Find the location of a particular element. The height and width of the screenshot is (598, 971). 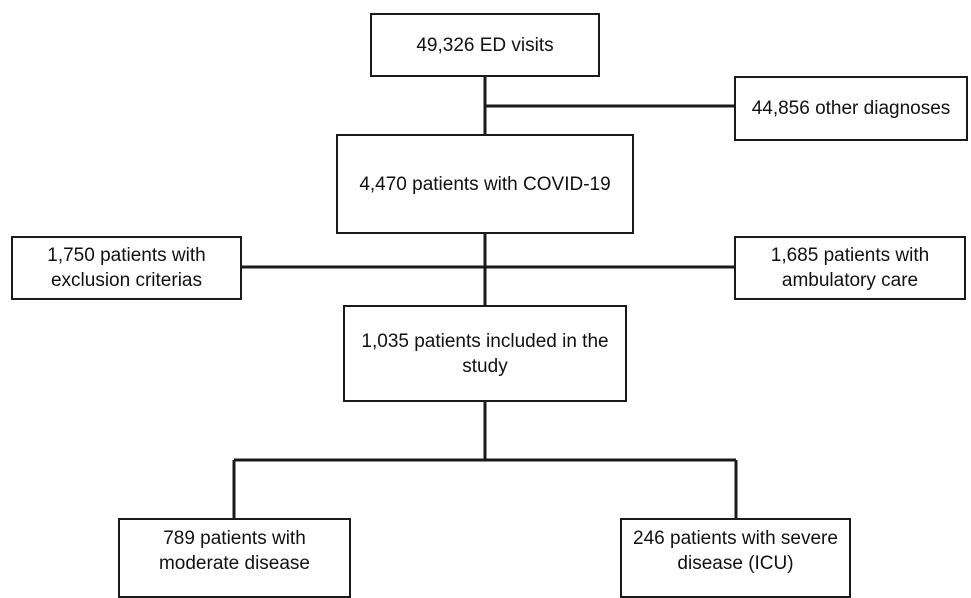

covid-patients-box: 4,470 patients with COVID-19 is located at coordinates (485, 184).